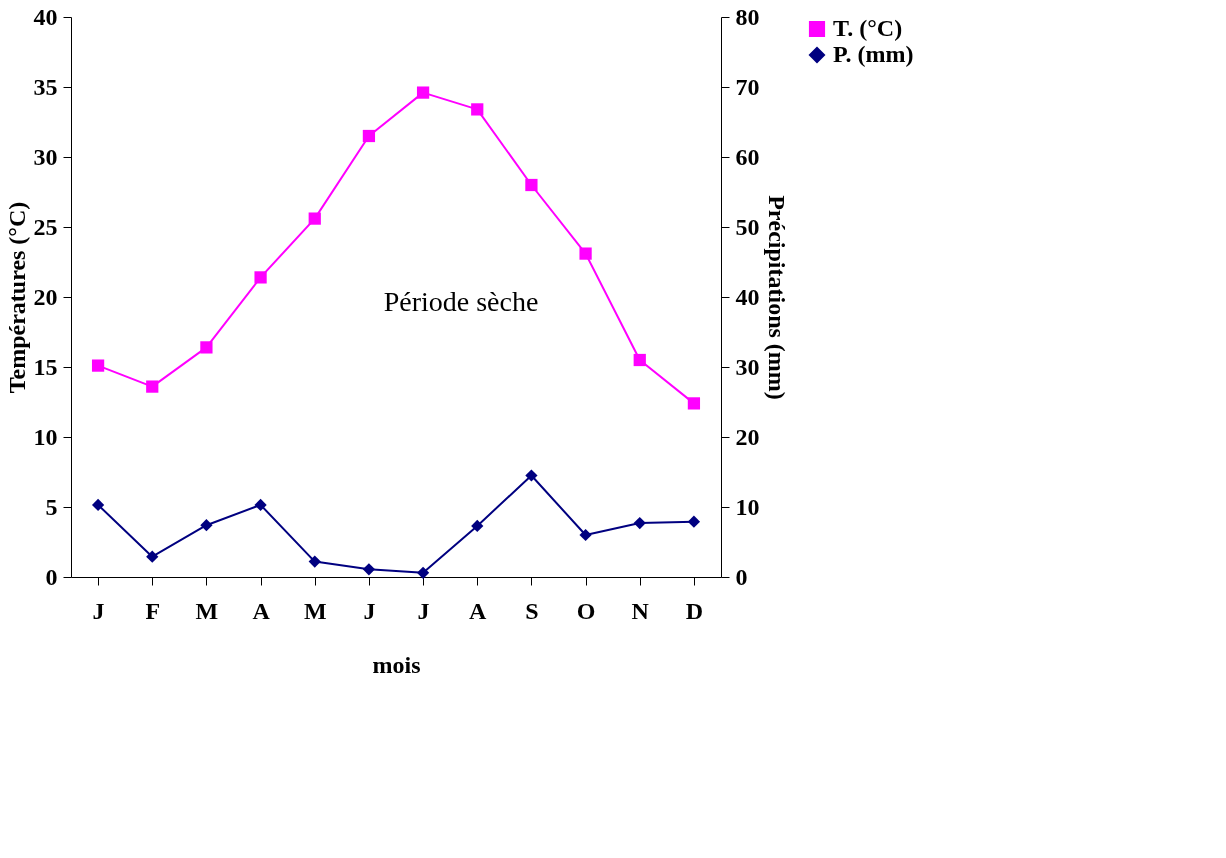 Image resolution: width=1226 pixels, height=858 pixels. What do you see at coordinates (45, 156) in the screenshot?
I see `y-tick-label: 30` at bounding box center [45, 156].